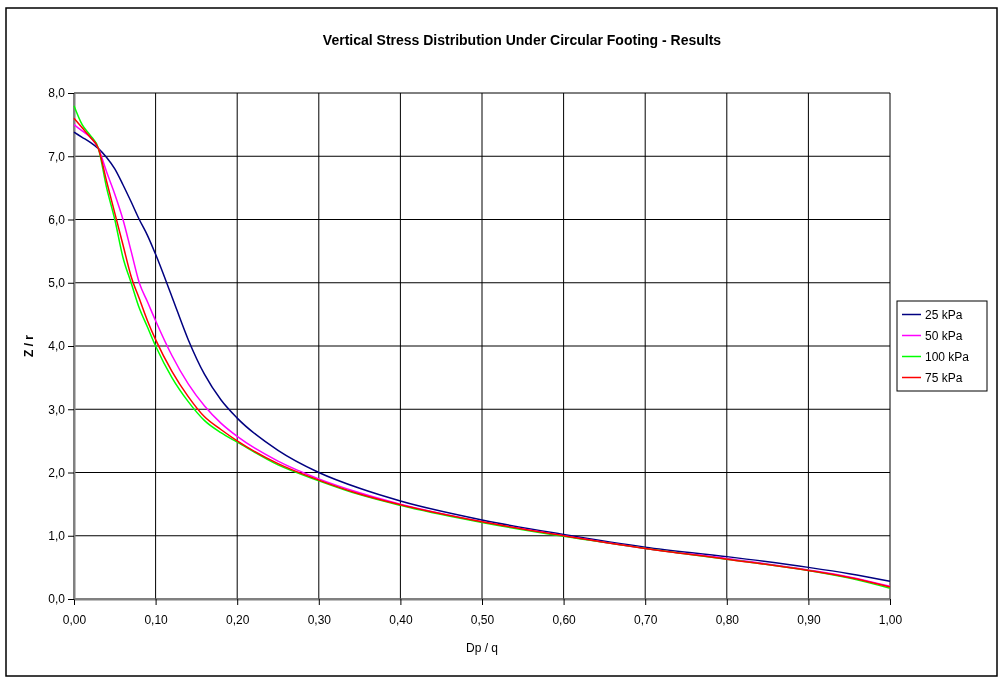  I want to click on x-tick-label: 0,00, so click(74, 619).